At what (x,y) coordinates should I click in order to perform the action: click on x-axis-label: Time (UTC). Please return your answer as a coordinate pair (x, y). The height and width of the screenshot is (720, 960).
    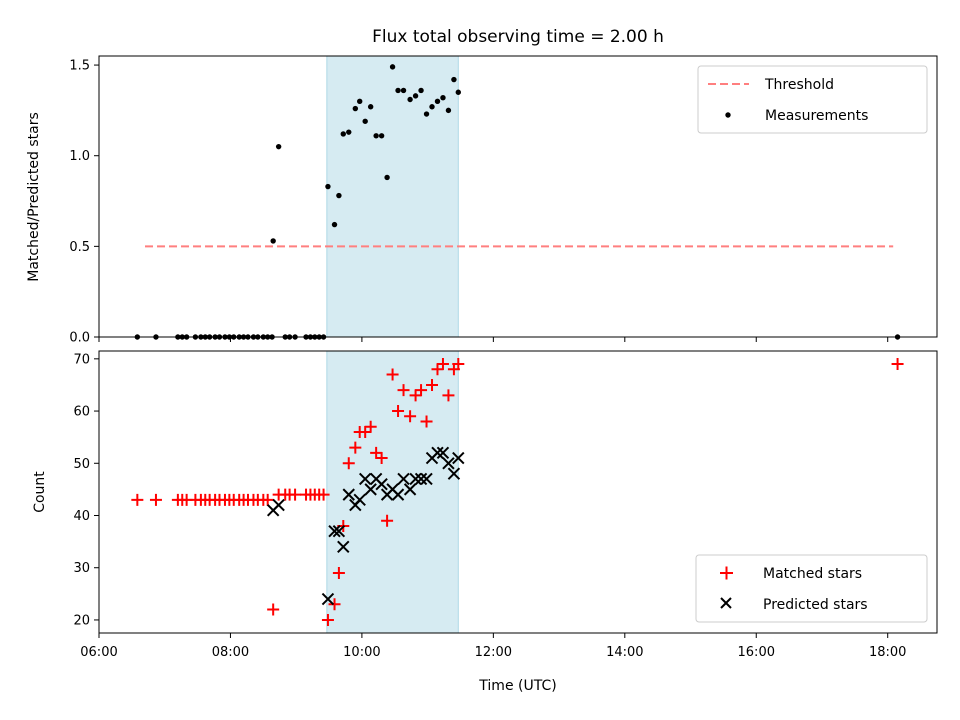
    Looking at the image, I should click on (517, 686).